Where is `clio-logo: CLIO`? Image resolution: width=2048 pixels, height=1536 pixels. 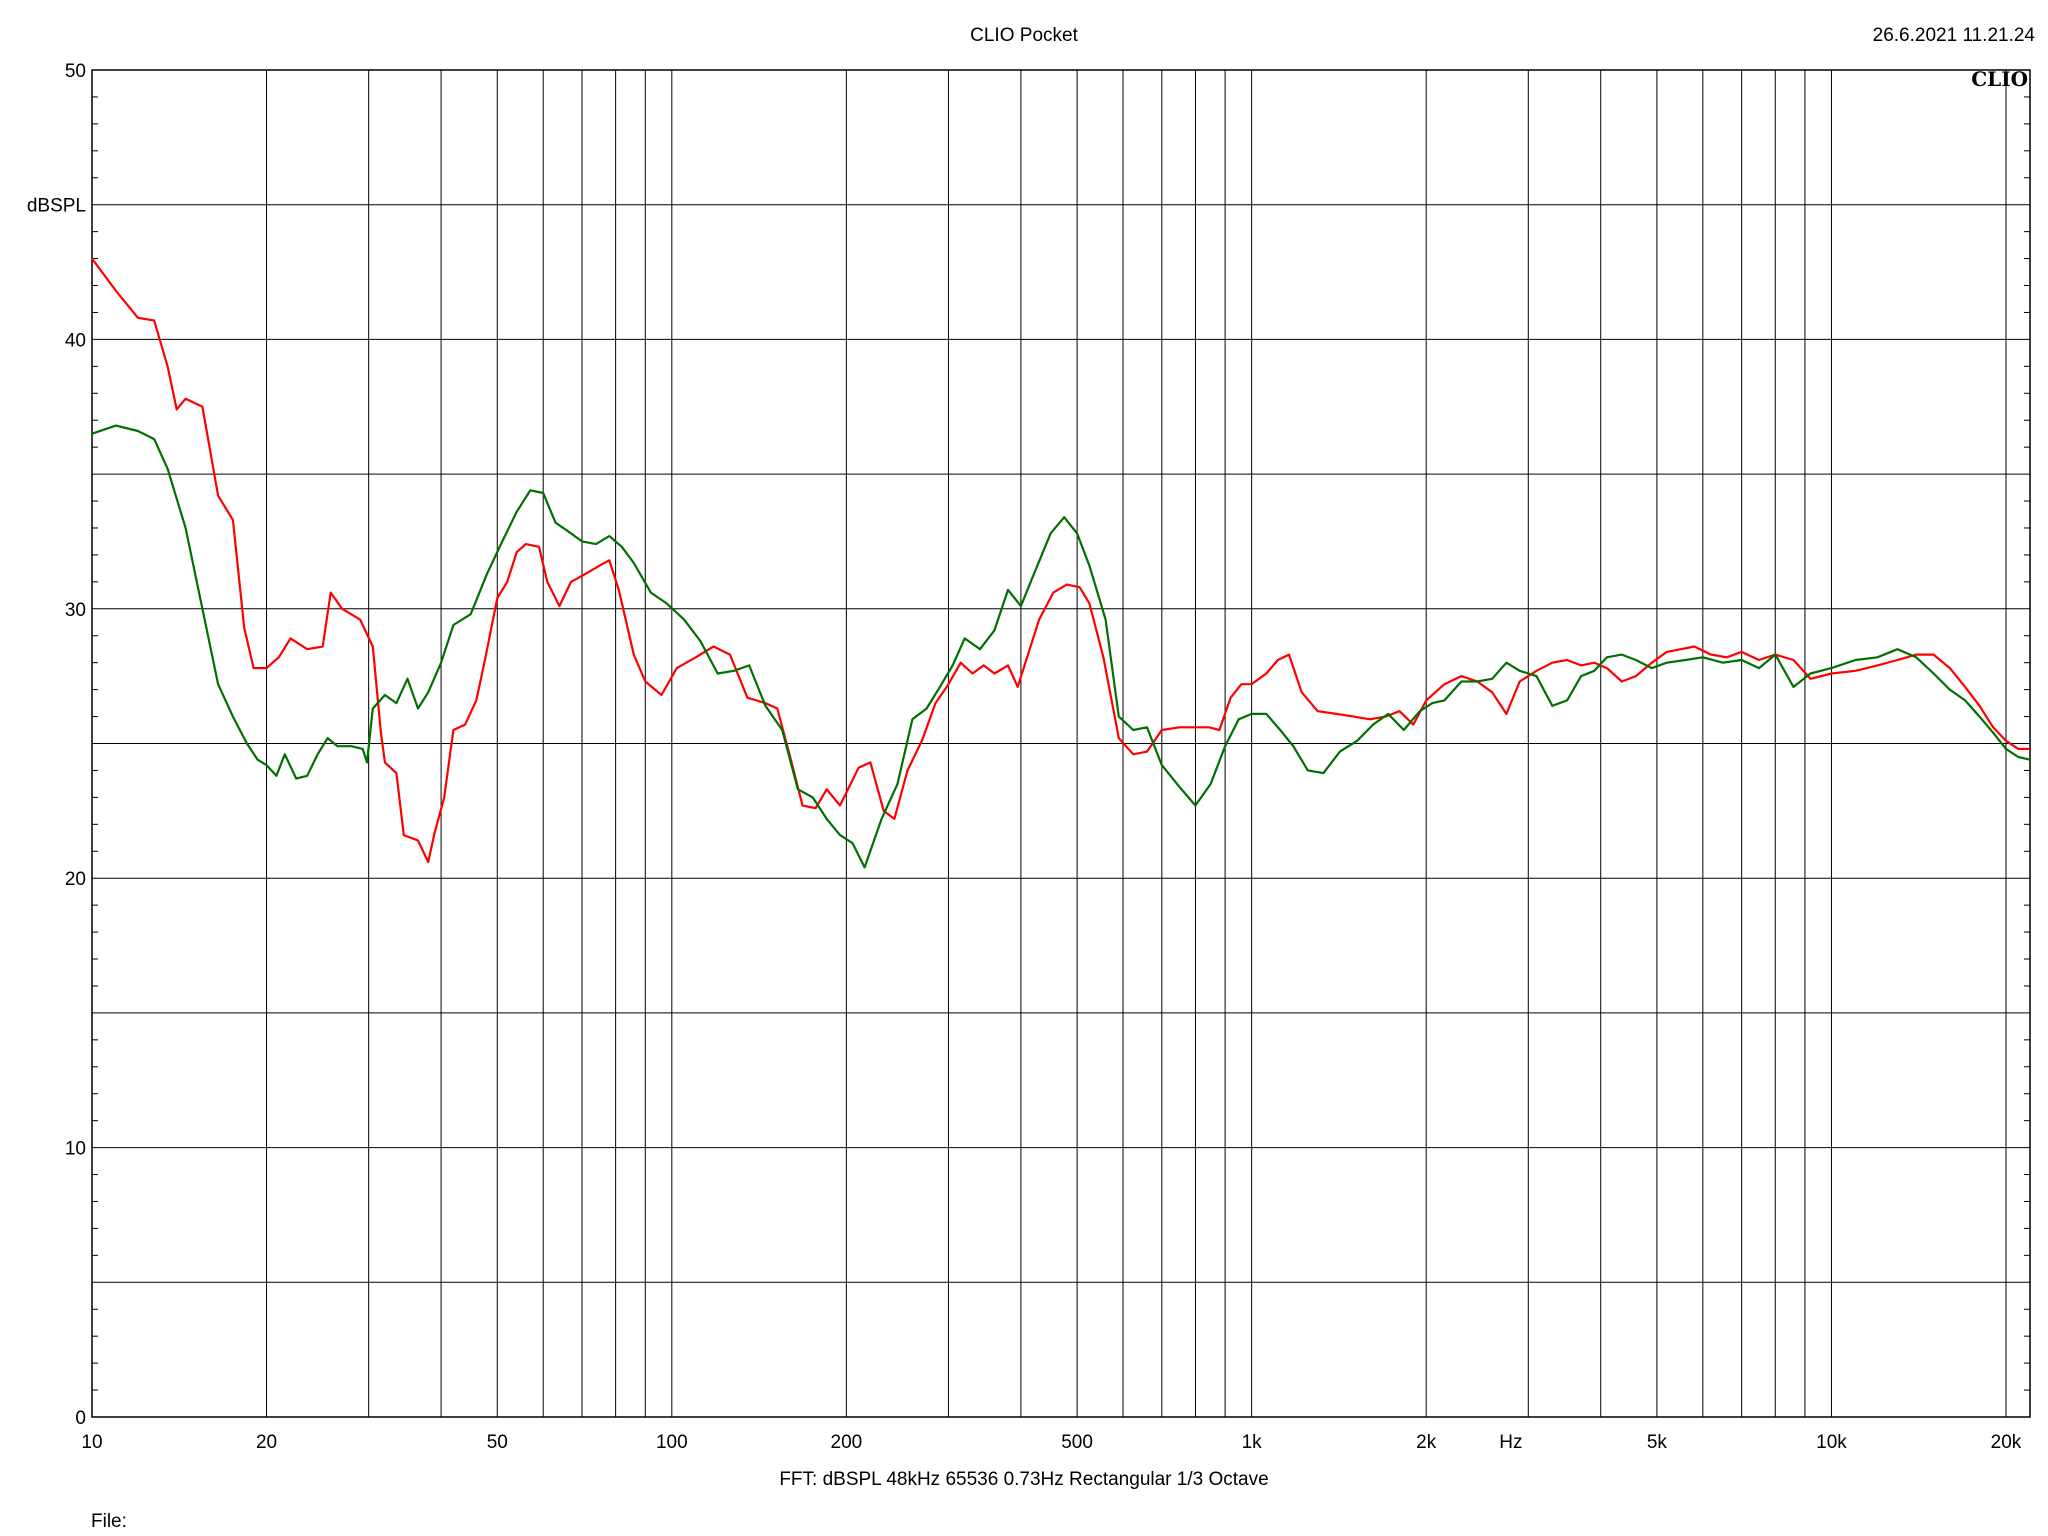 clio-logo: CLIO is located at coordinates (1999, 79).